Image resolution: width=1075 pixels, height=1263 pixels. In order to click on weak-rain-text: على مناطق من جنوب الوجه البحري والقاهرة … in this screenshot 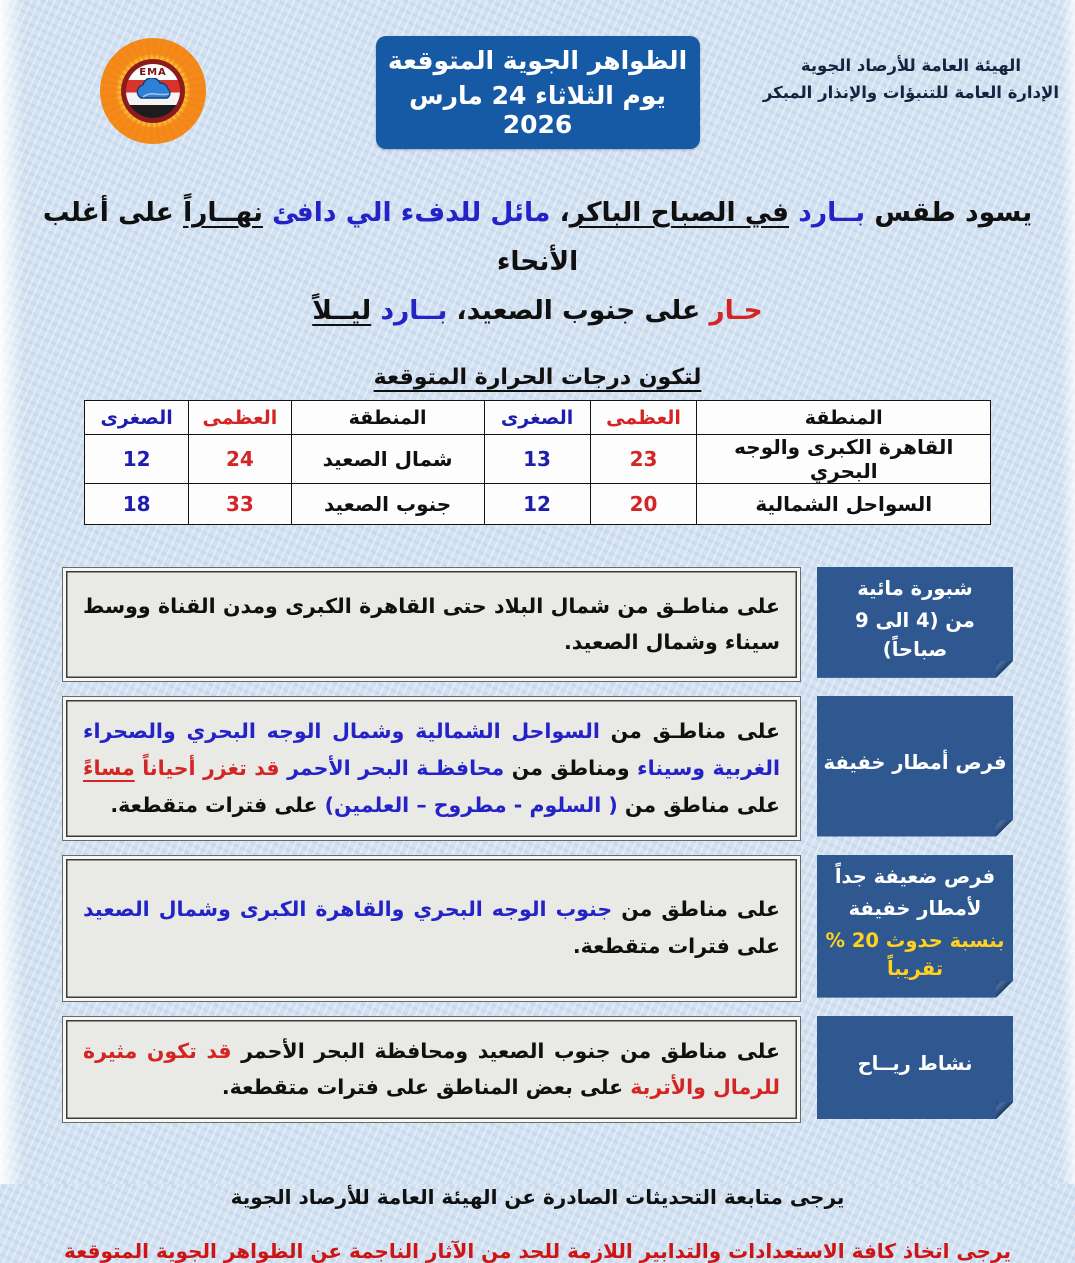, I will do `click(431, 928)`.